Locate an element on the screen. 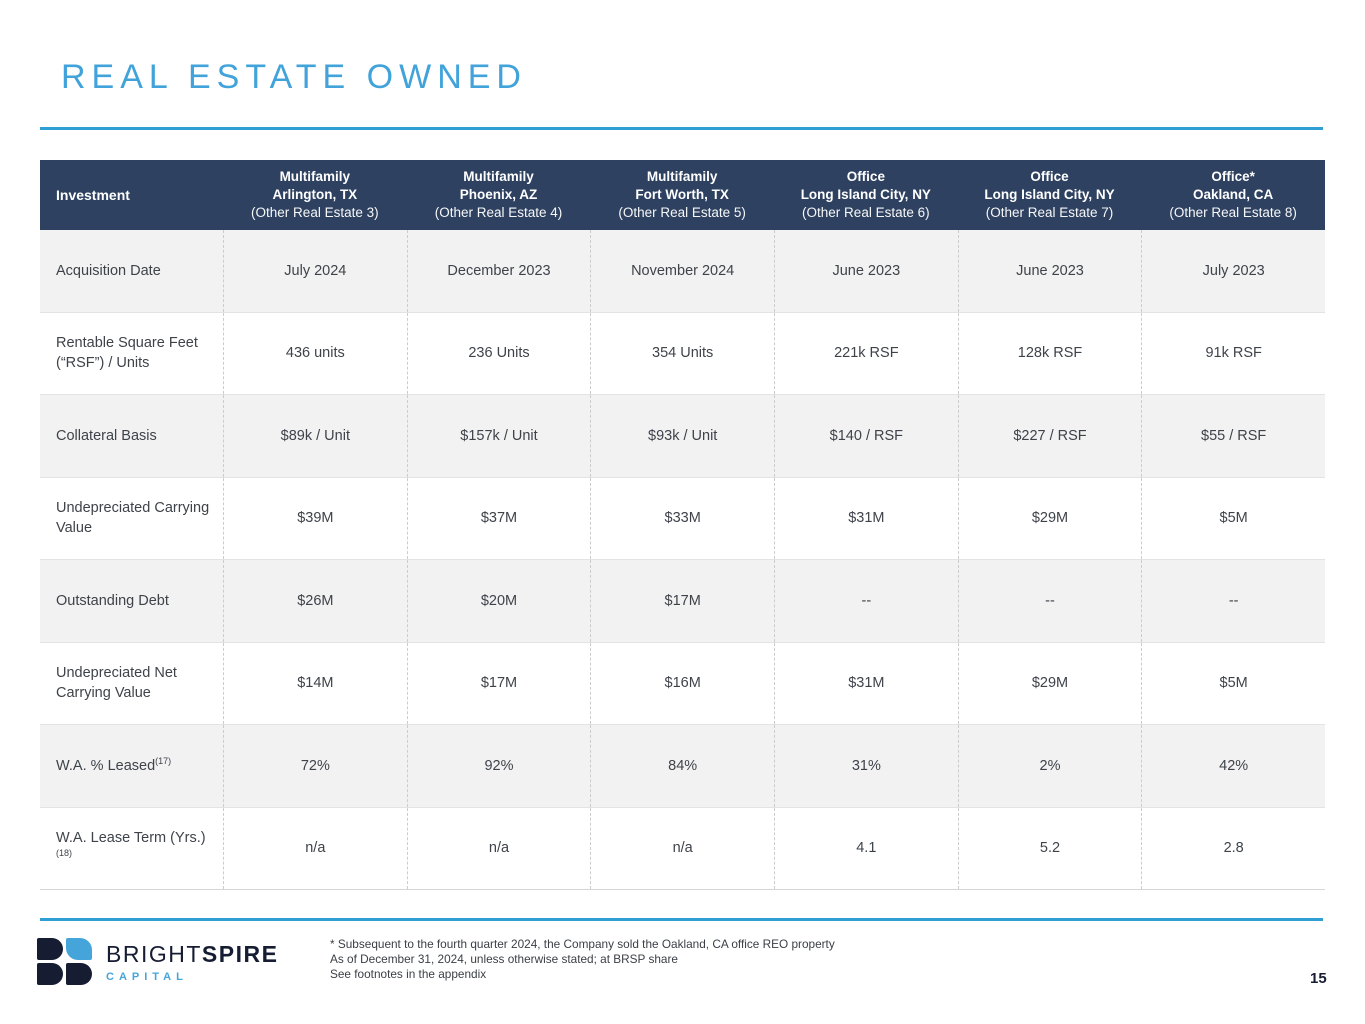 Image resolution: width=1365 pixels, height=1024 pixels. table-cell: 2.8 is located at coordinates (1233, 848).